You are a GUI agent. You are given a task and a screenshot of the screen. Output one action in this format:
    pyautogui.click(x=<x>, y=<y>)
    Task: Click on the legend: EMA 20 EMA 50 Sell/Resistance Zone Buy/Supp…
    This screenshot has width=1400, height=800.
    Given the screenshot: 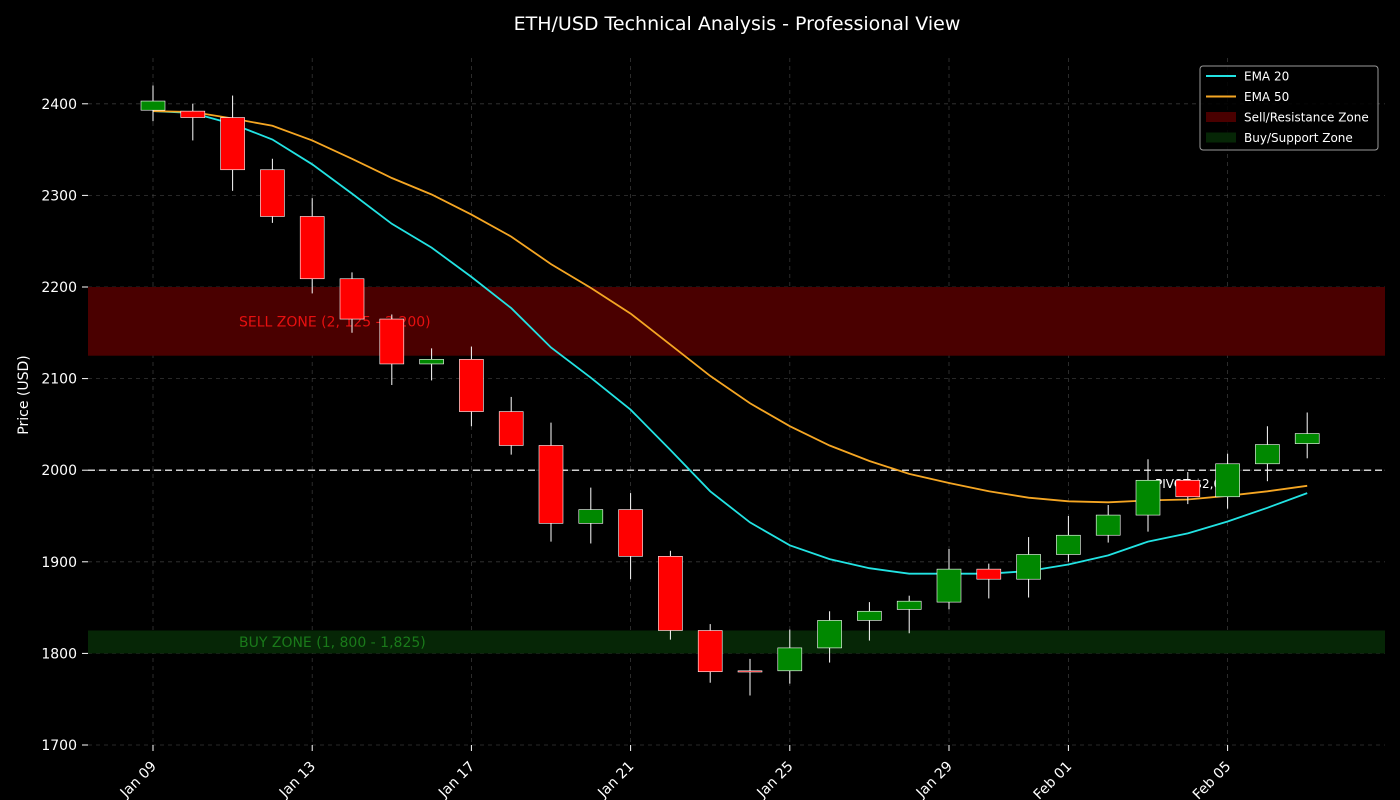 What is the action you would take?
    pyautogui.click(x=1289, y=108)
    